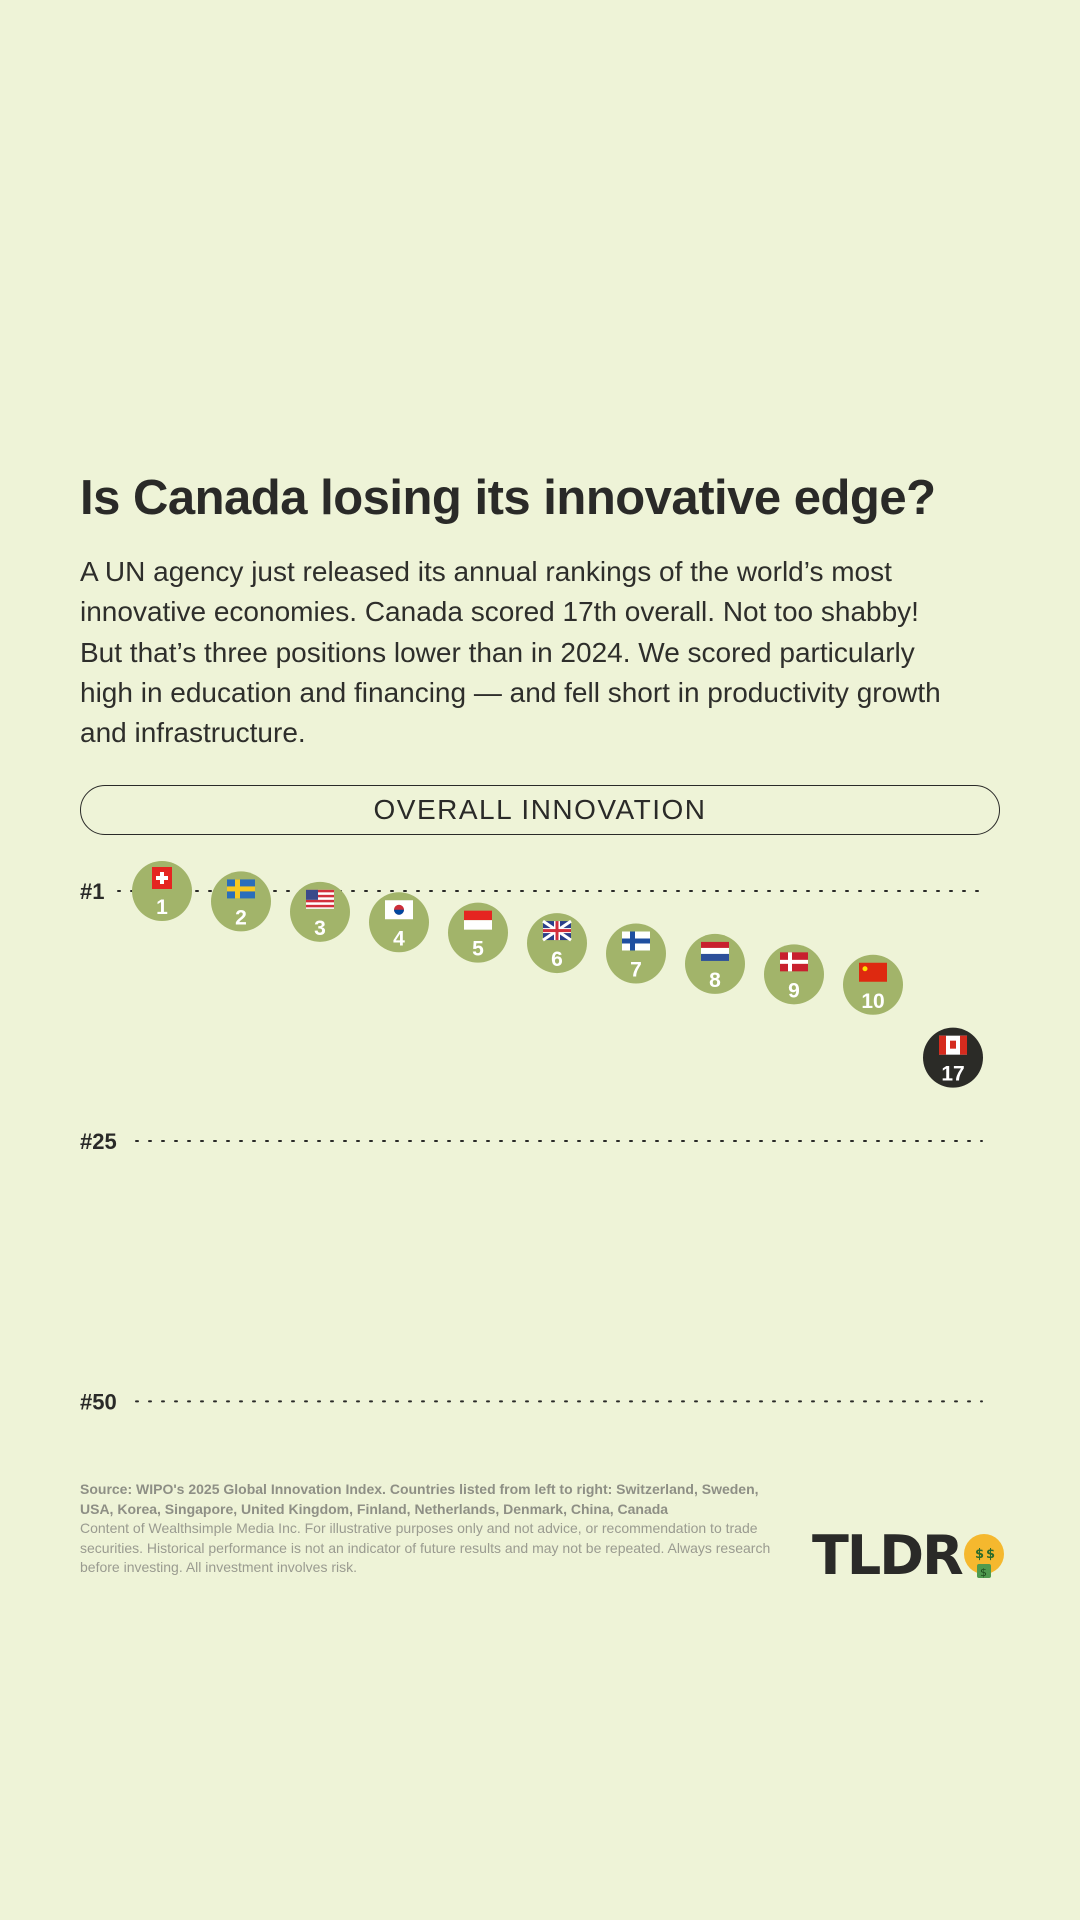 The height and width of the screenshot is (1920, 1080). Describe the element at coordinates (636, 970) in the screenshot. I see `rank-label: 7` at that location.